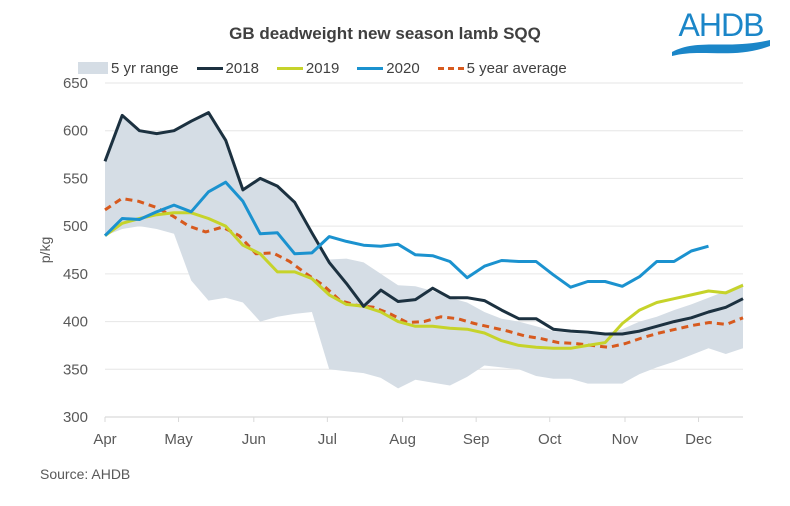 This screenshot has height=506, width=790. What do you see at coordinates (450, 68) in the screenshot?
I see `legend-swatch-average` at bounding box center [450, 68].